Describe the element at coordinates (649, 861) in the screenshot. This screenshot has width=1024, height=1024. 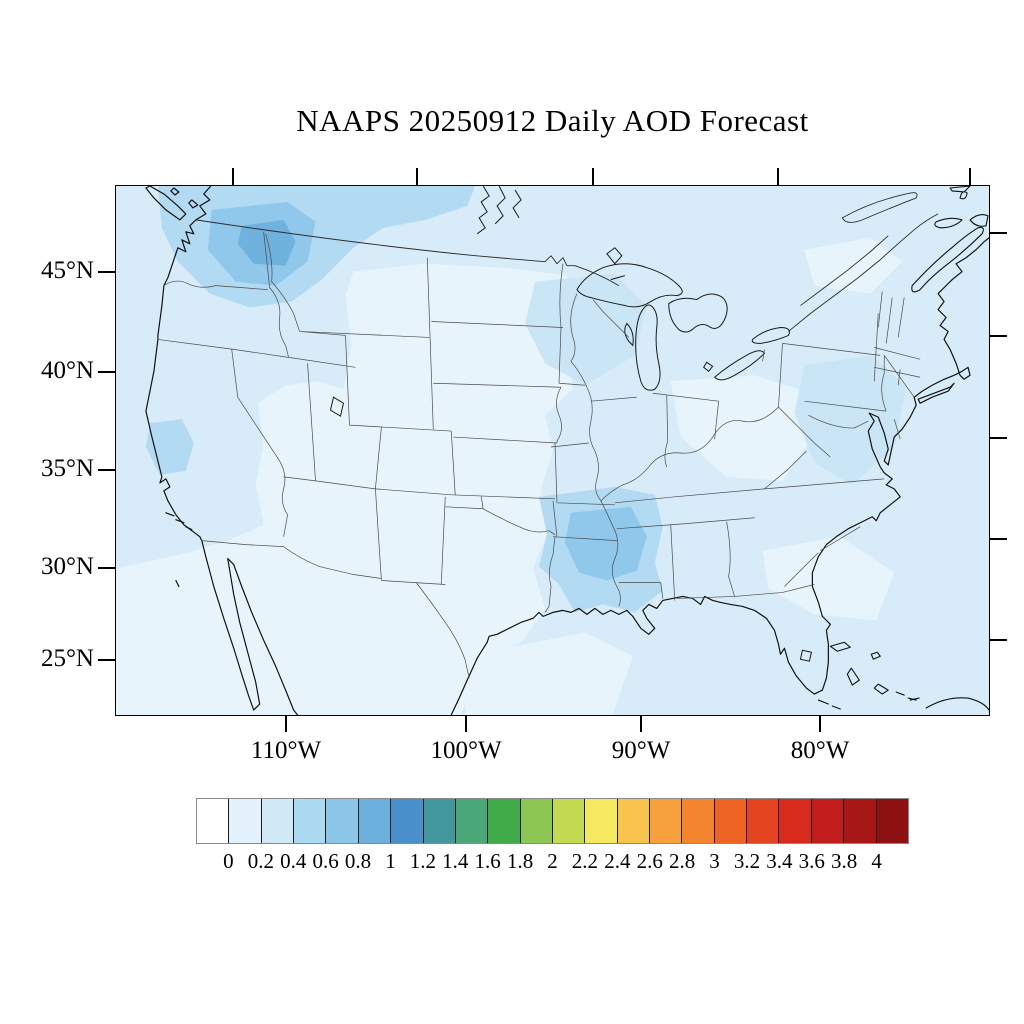
I see `colorbar-tick-label: 2.6` at that location.